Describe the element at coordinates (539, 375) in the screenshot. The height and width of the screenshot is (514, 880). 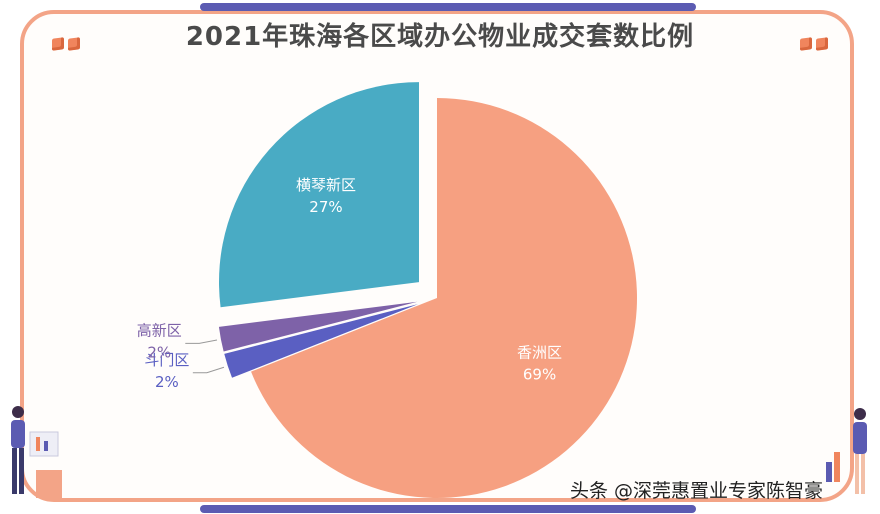
I see `slice-value-label-1: 69%` at that location.